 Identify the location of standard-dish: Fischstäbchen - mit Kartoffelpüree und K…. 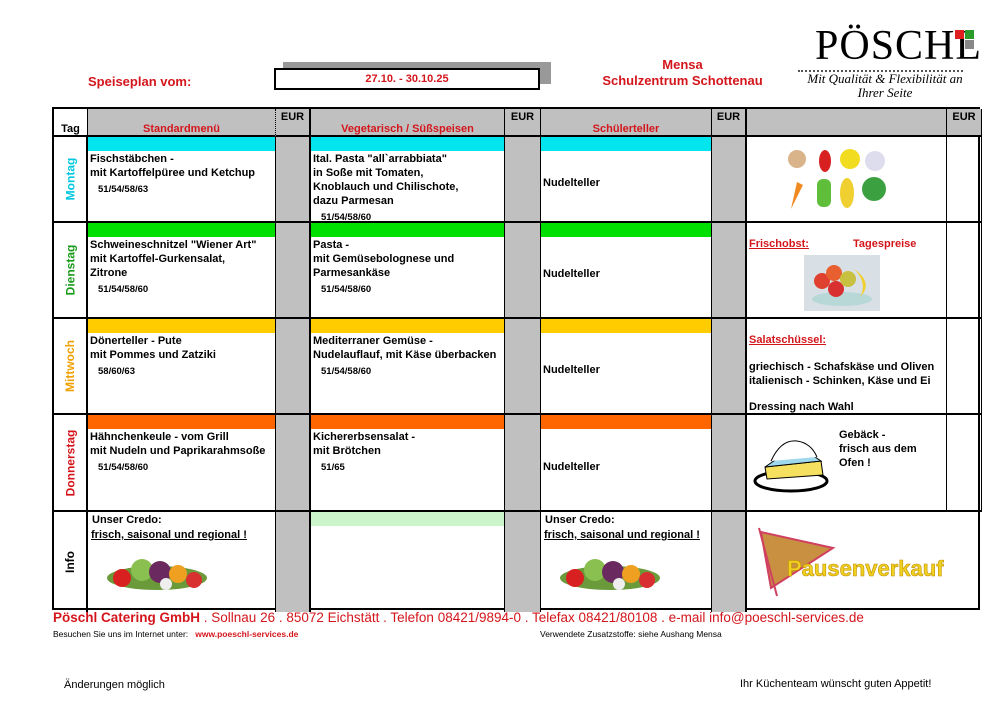
(173, 166).